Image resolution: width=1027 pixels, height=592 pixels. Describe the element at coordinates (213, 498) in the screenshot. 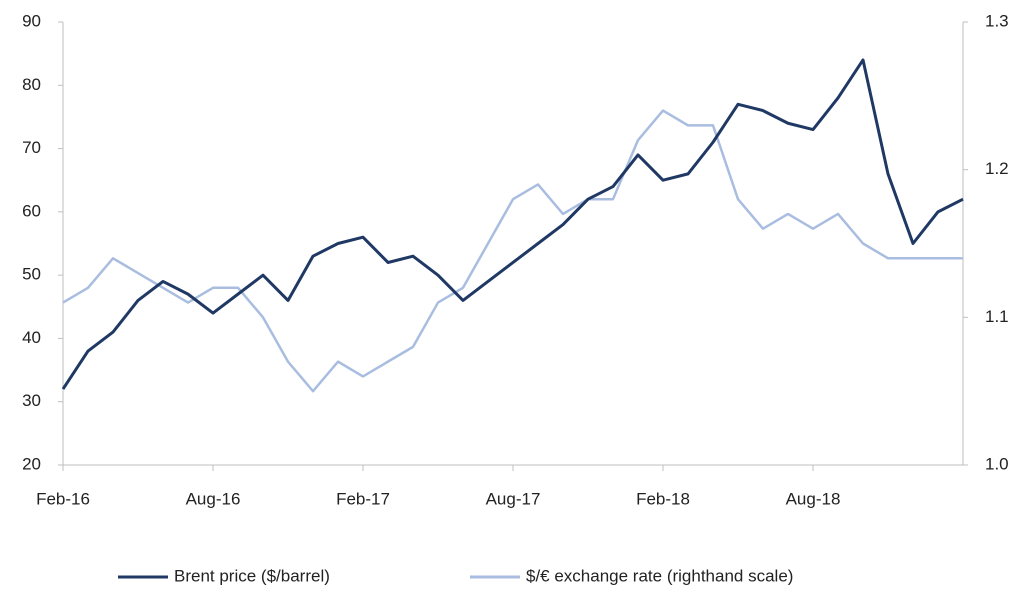

I see `x-tick-label: Aug-16` at that location.